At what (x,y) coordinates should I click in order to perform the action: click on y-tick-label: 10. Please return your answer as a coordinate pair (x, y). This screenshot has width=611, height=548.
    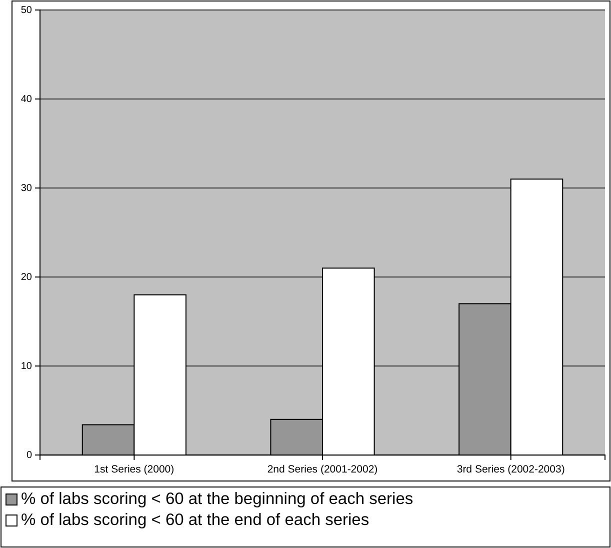
    Looking at the image, I should click on (26, 366).